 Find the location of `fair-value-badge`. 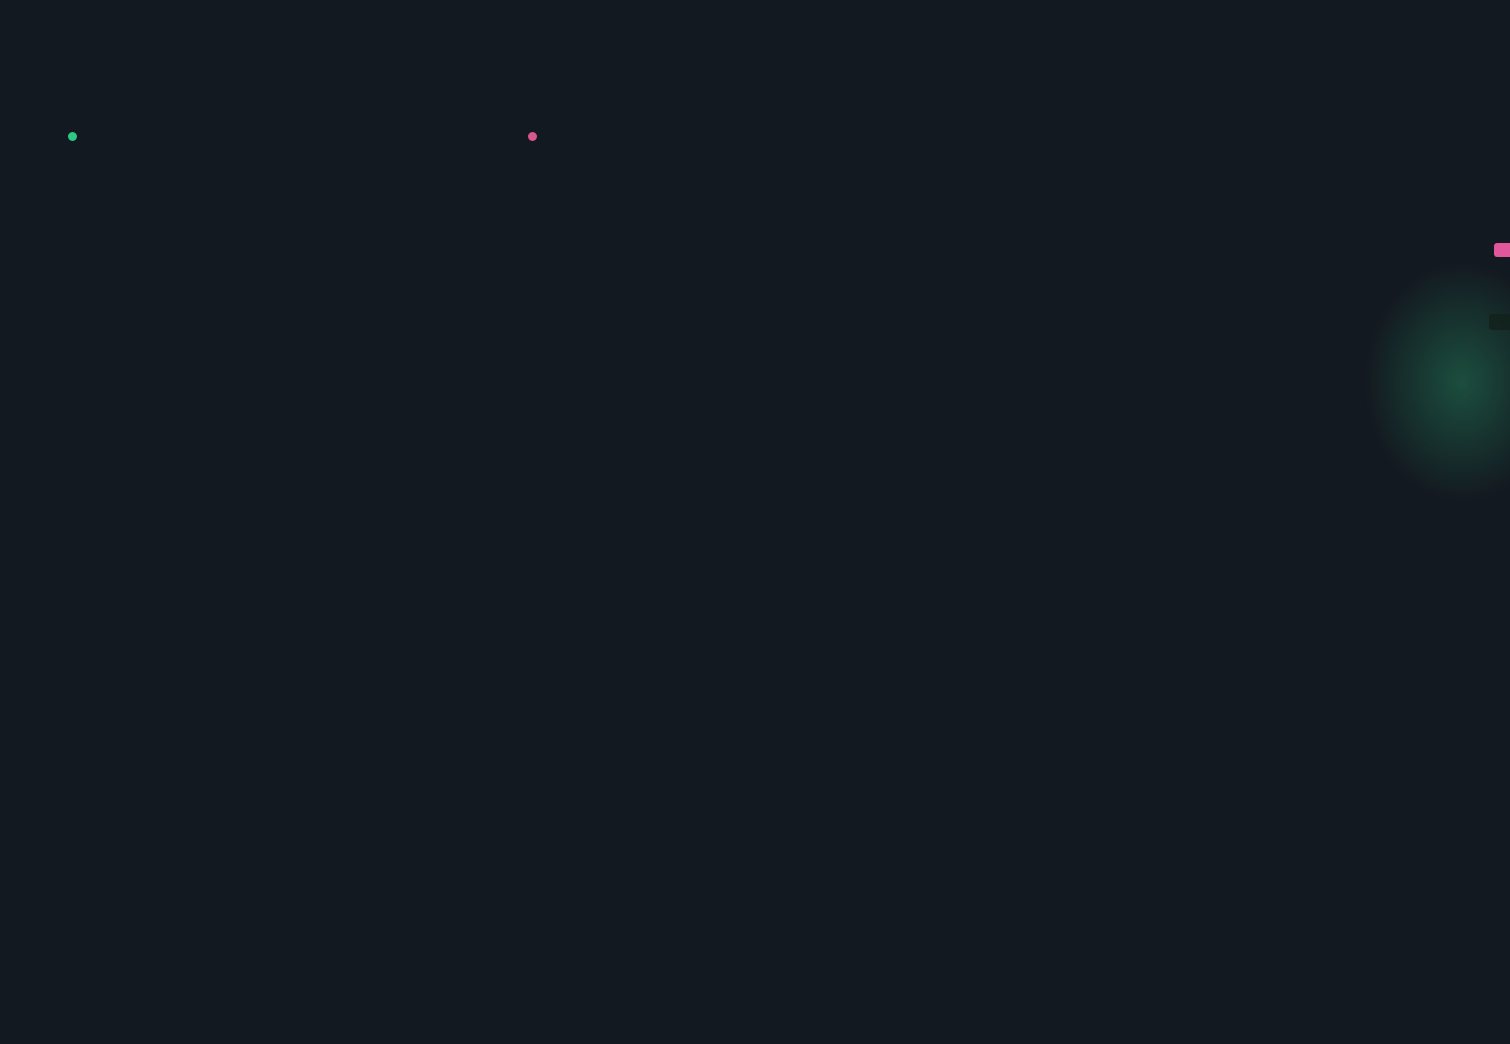

fair-value-badge is located at coordinates (1502, 250).